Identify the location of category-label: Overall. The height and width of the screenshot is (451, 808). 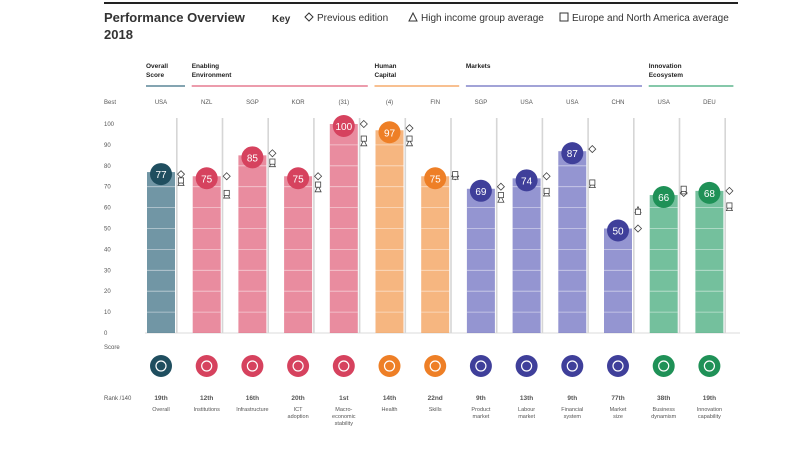
(160, 410).